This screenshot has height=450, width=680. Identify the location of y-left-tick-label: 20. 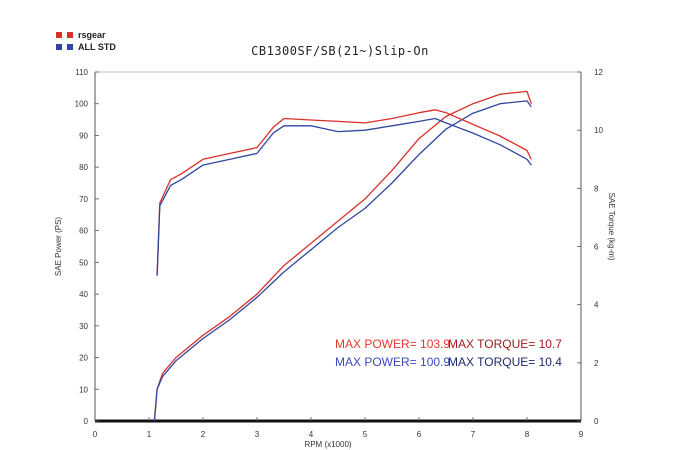
(83, 358).